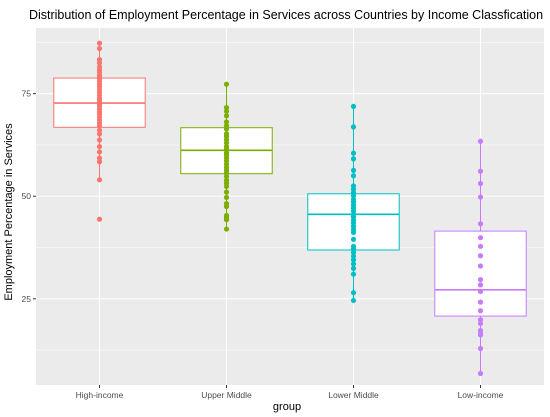  I want to click on x-tick-label: Upper Middle, so click(226, 395).